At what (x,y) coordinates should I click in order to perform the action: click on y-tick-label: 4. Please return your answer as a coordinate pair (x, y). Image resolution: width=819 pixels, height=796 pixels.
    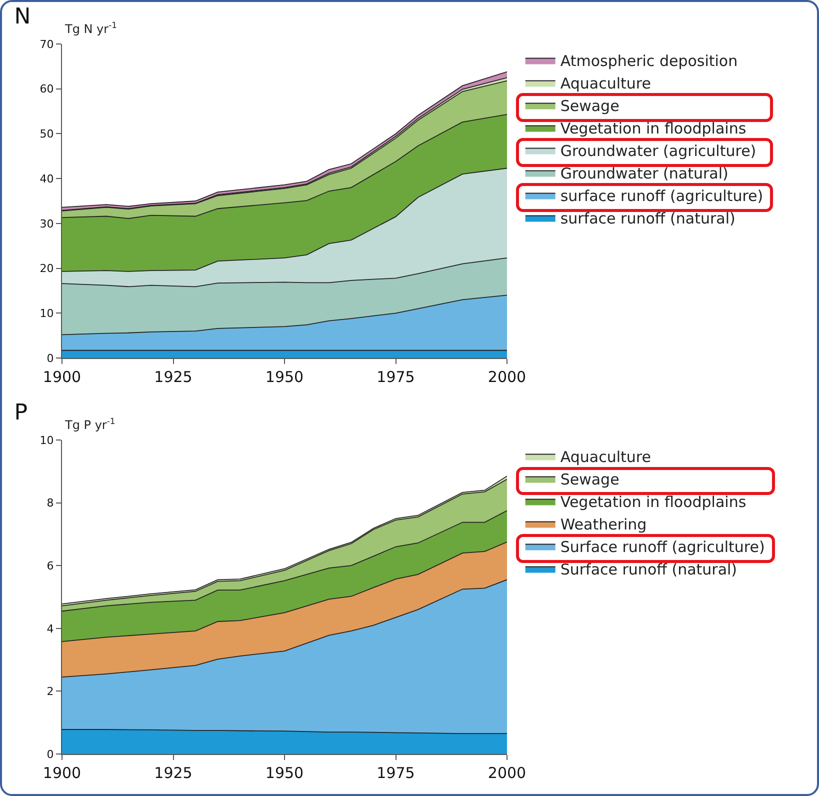
    Looking at the image, I should click on (50, 629).